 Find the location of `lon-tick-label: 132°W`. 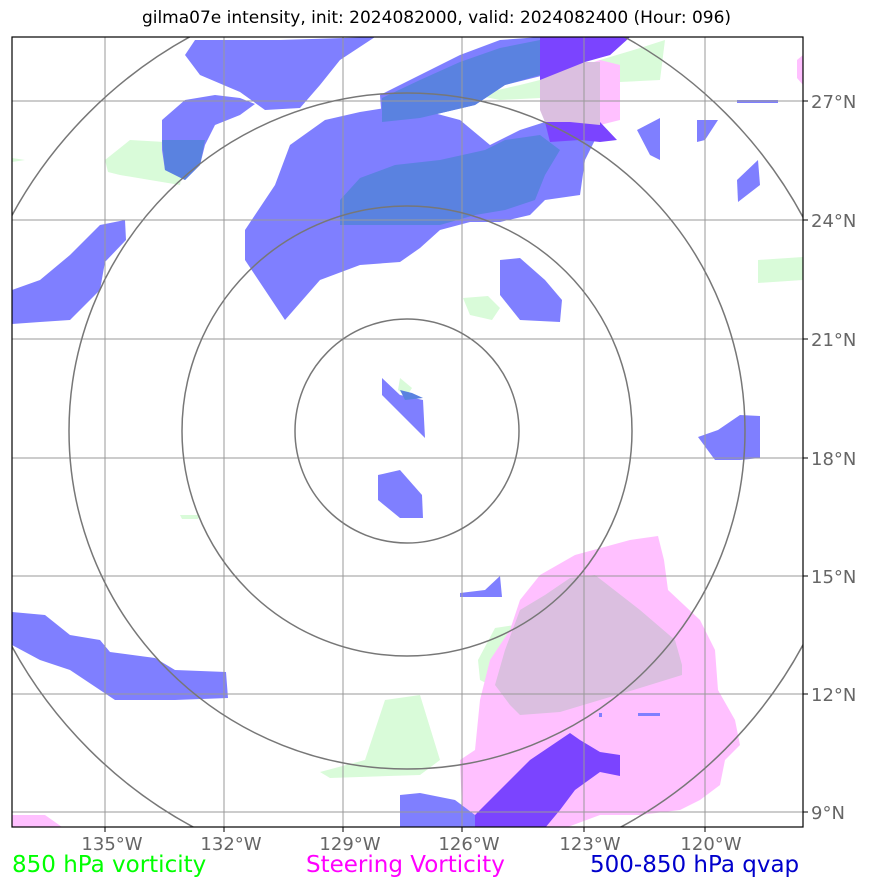

lon-tick-label: 132°W is located at coordinates (230, 844).